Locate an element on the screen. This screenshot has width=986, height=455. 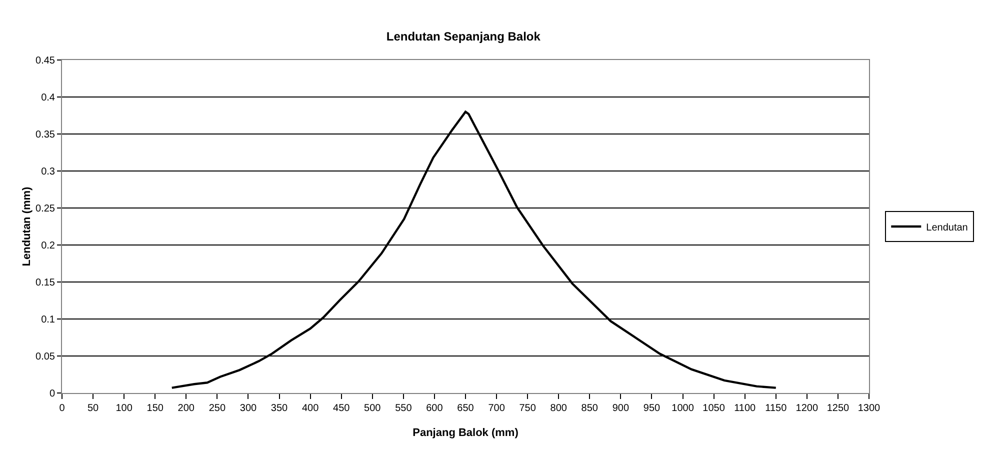
x-tick-label: 400 is located at coordinates (311, 408).